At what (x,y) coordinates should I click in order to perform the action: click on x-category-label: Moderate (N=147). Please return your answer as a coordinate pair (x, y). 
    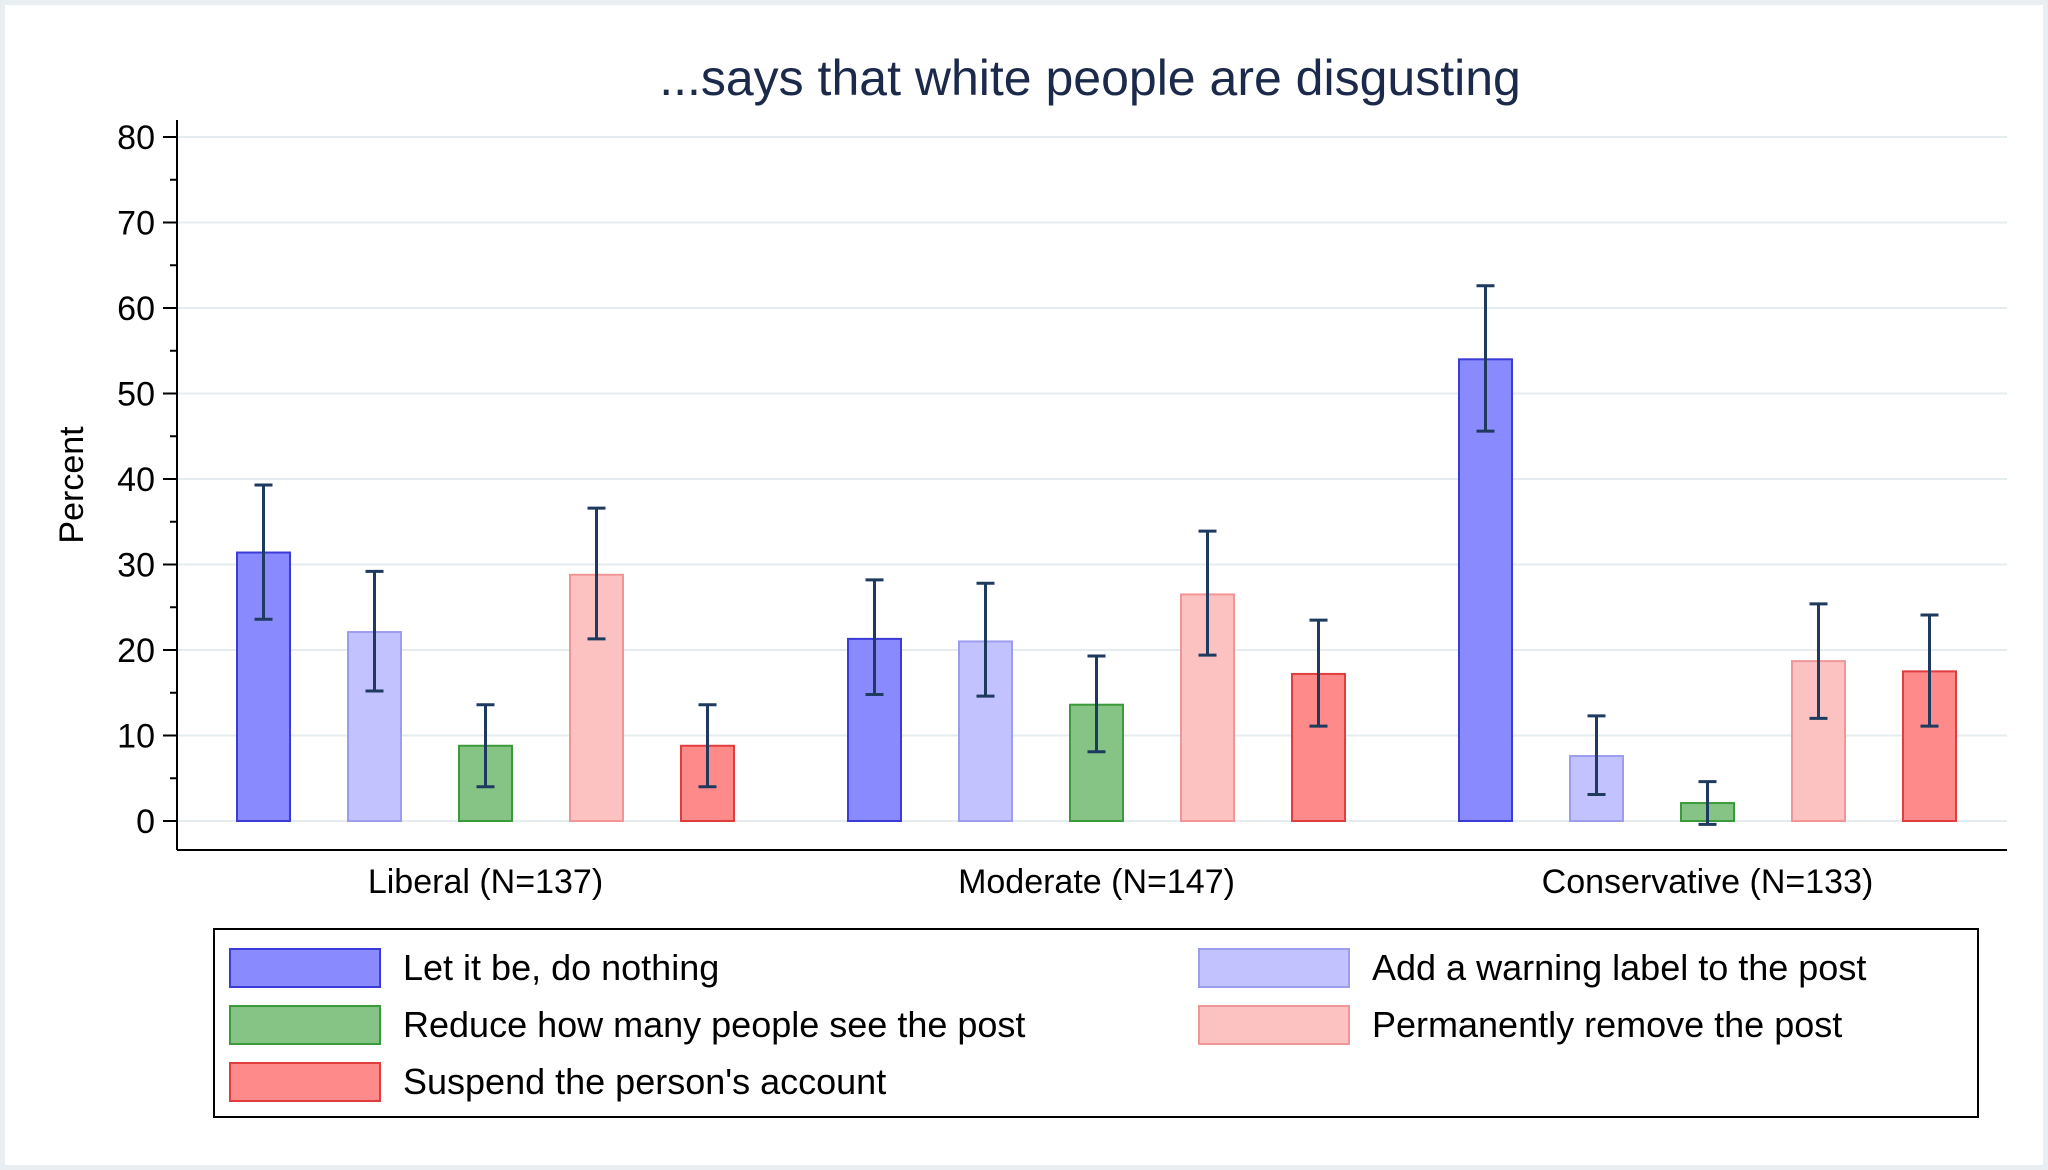
    Looking at the image, I should click on (1096, 882).